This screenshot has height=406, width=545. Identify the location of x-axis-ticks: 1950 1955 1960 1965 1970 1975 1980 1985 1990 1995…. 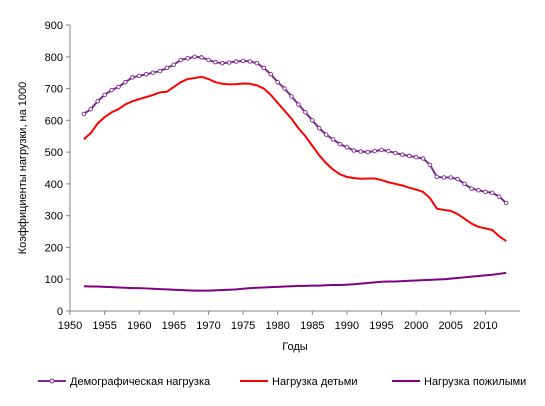
(278, 321).